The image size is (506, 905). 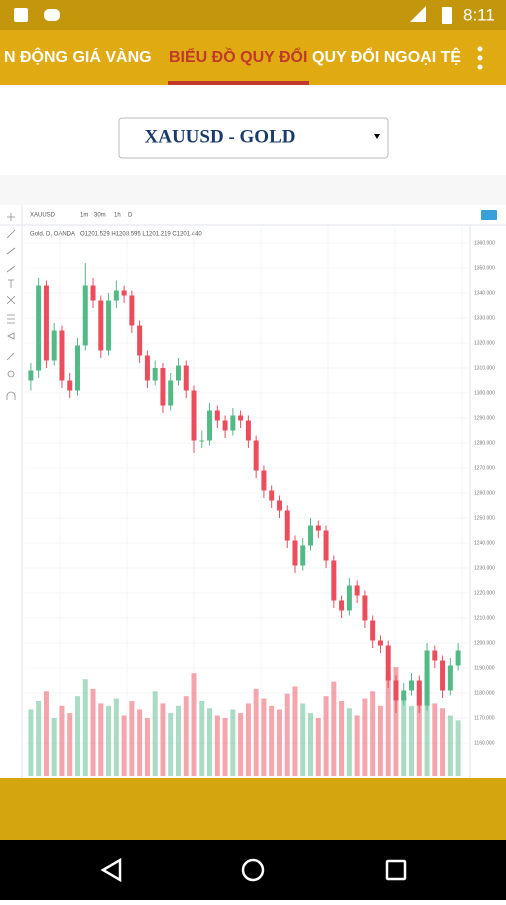 What do you see at coordinates (141, 235) in the screenshot?
I see `ohlc-legend: O1201.529 H1208.595 L1201.219 C1201.440` at bounding box center [141, 235].